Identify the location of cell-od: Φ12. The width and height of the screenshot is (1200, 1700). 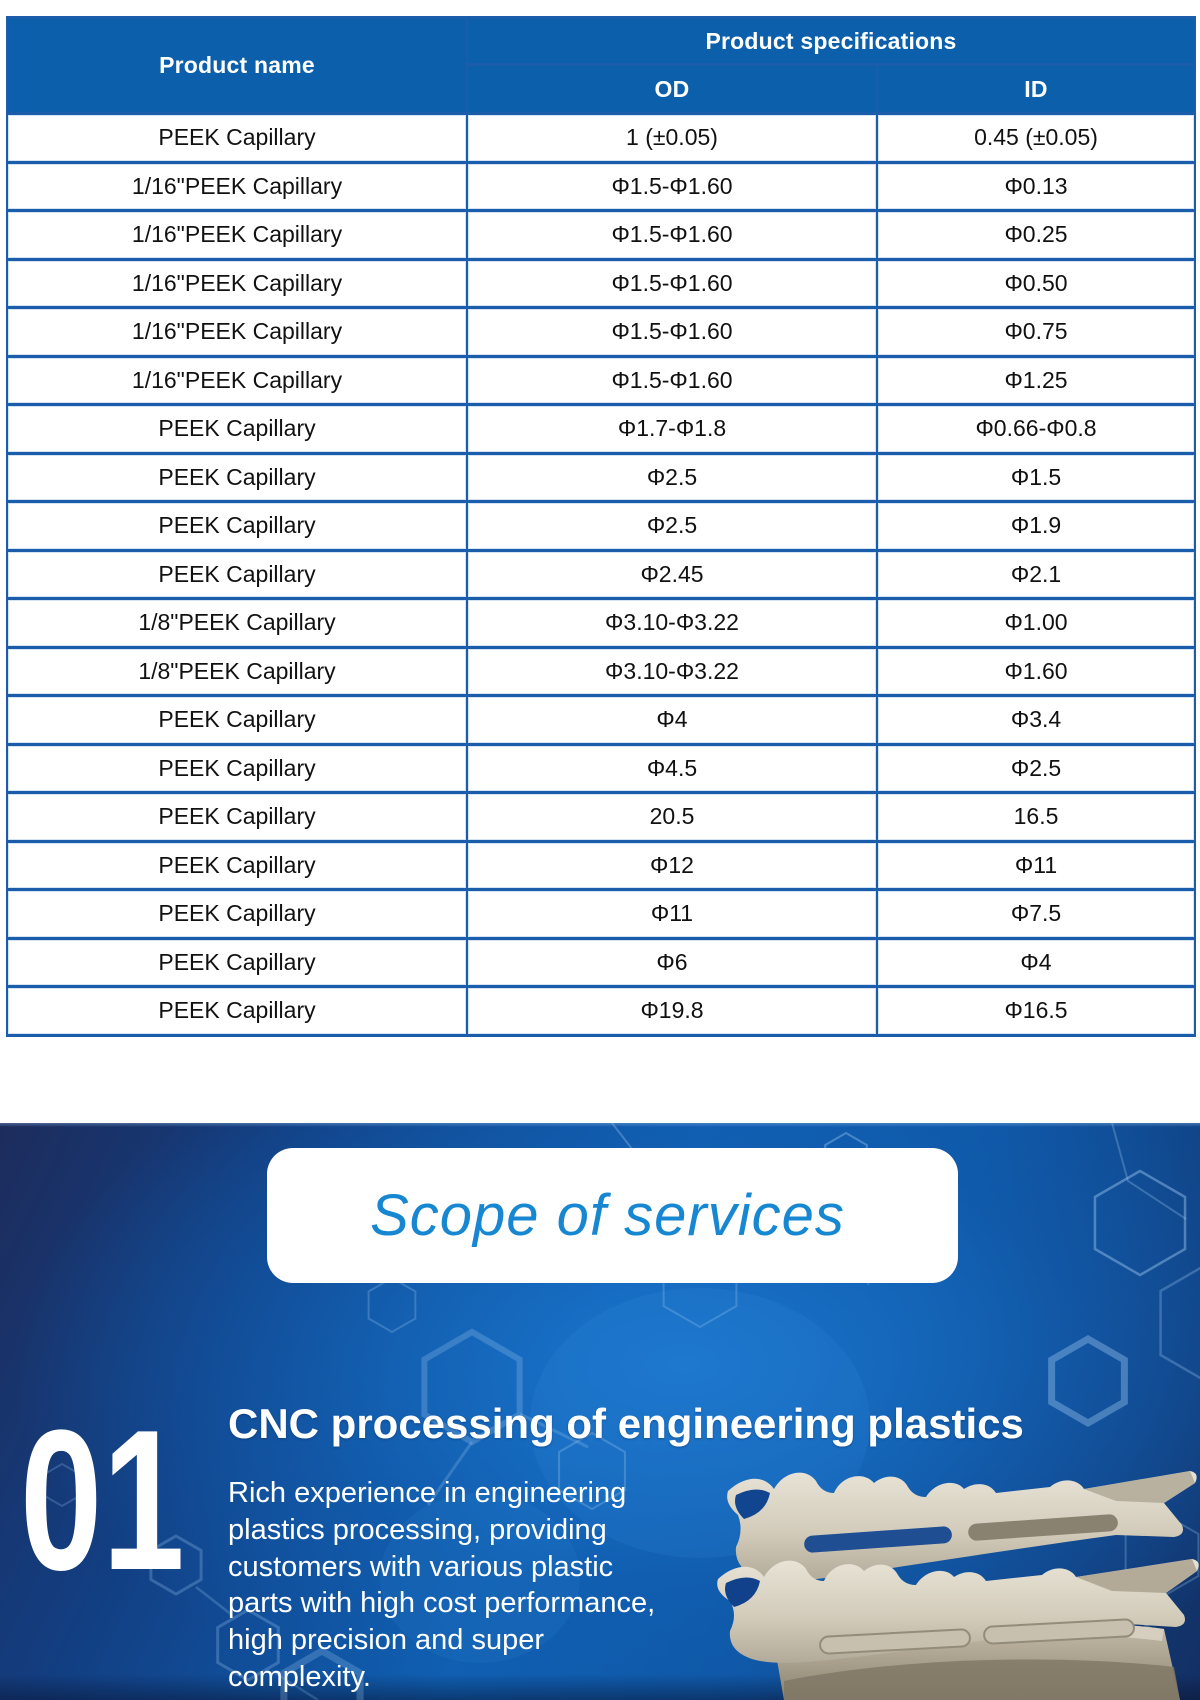
(672, 865).